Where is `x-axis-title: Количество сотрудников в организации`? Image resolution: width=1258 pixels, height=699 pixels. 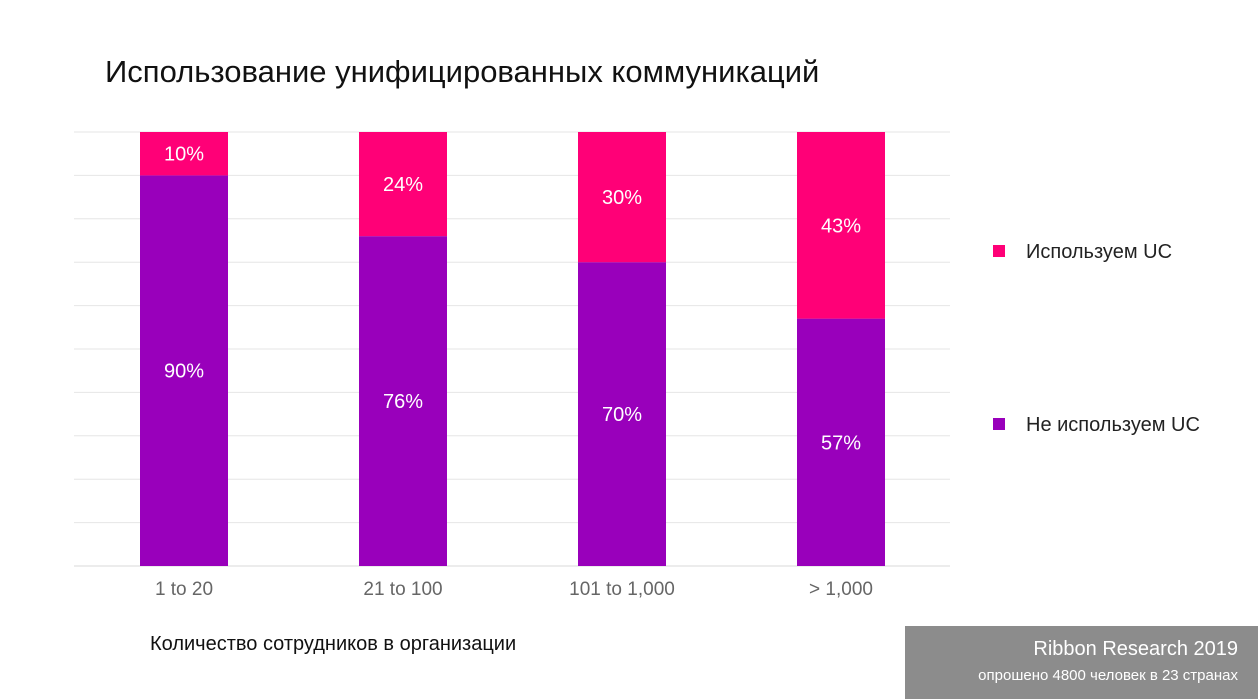 x-axis-title: Количество сотрудников в организации is located at coordinates (333, 644).